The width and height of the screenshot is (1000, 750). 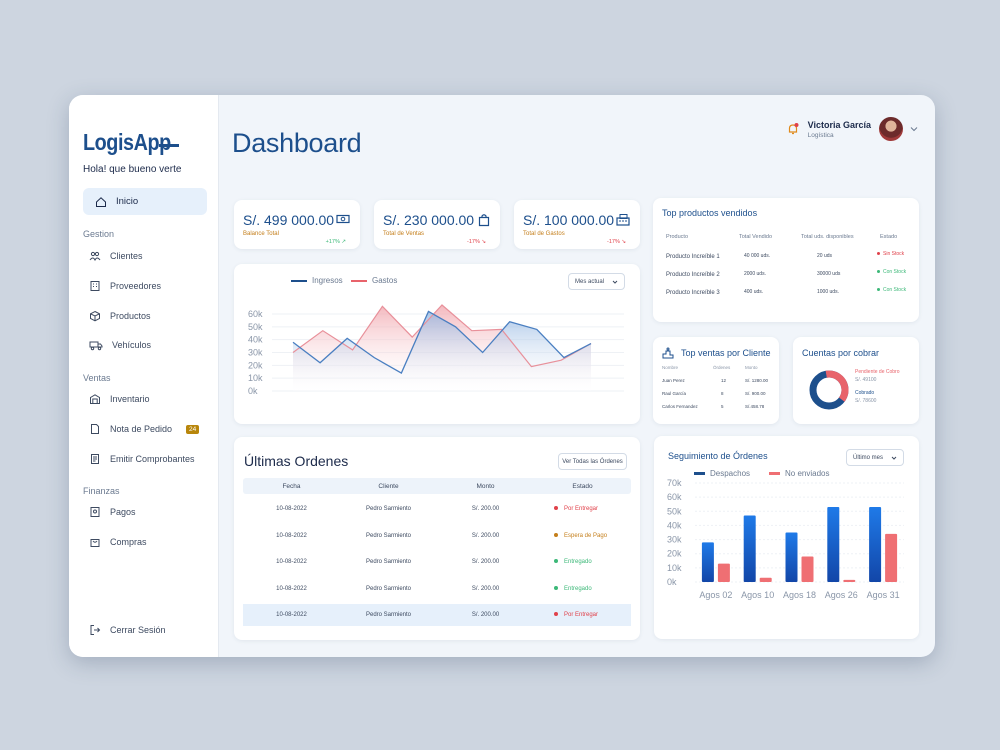 I want to click on logo-dash, so click(x=169, y=145).